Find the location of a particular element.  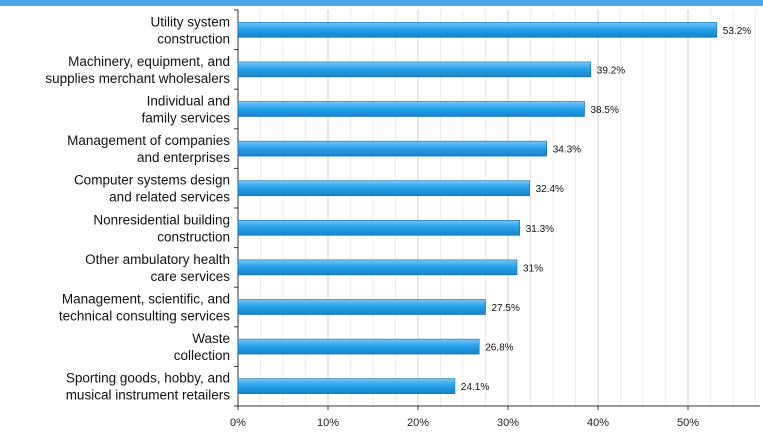

data-label: 38.5% is located at coordinates (605, 110).